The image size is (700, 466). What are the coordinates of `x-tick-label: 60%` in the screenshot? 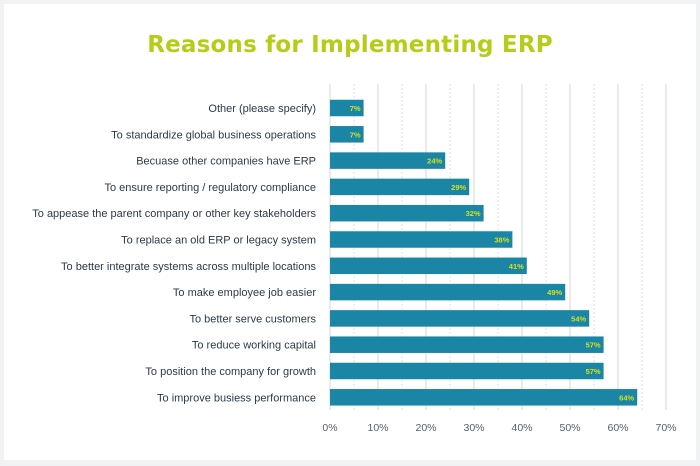 It's located at (617, 428).